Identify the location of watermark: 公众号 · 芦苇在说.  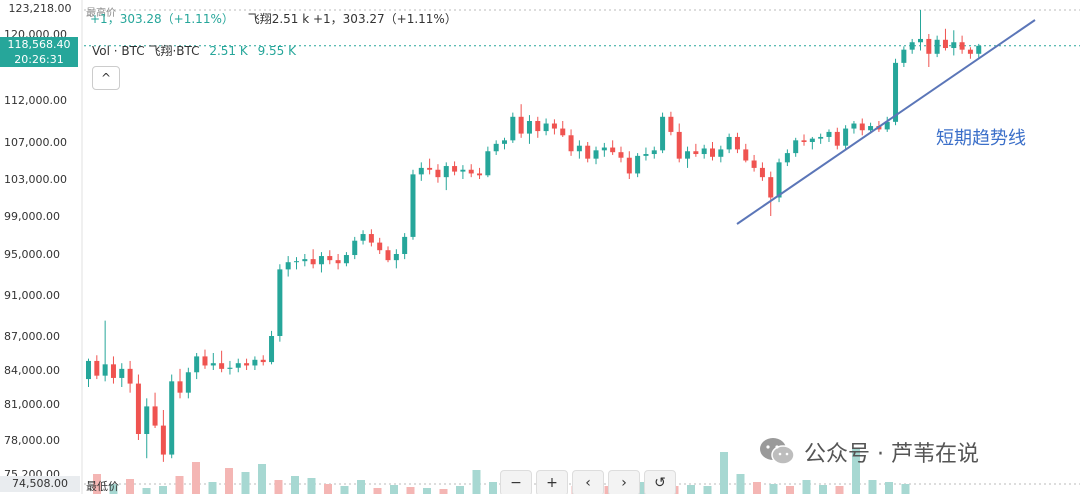
(868, 452).